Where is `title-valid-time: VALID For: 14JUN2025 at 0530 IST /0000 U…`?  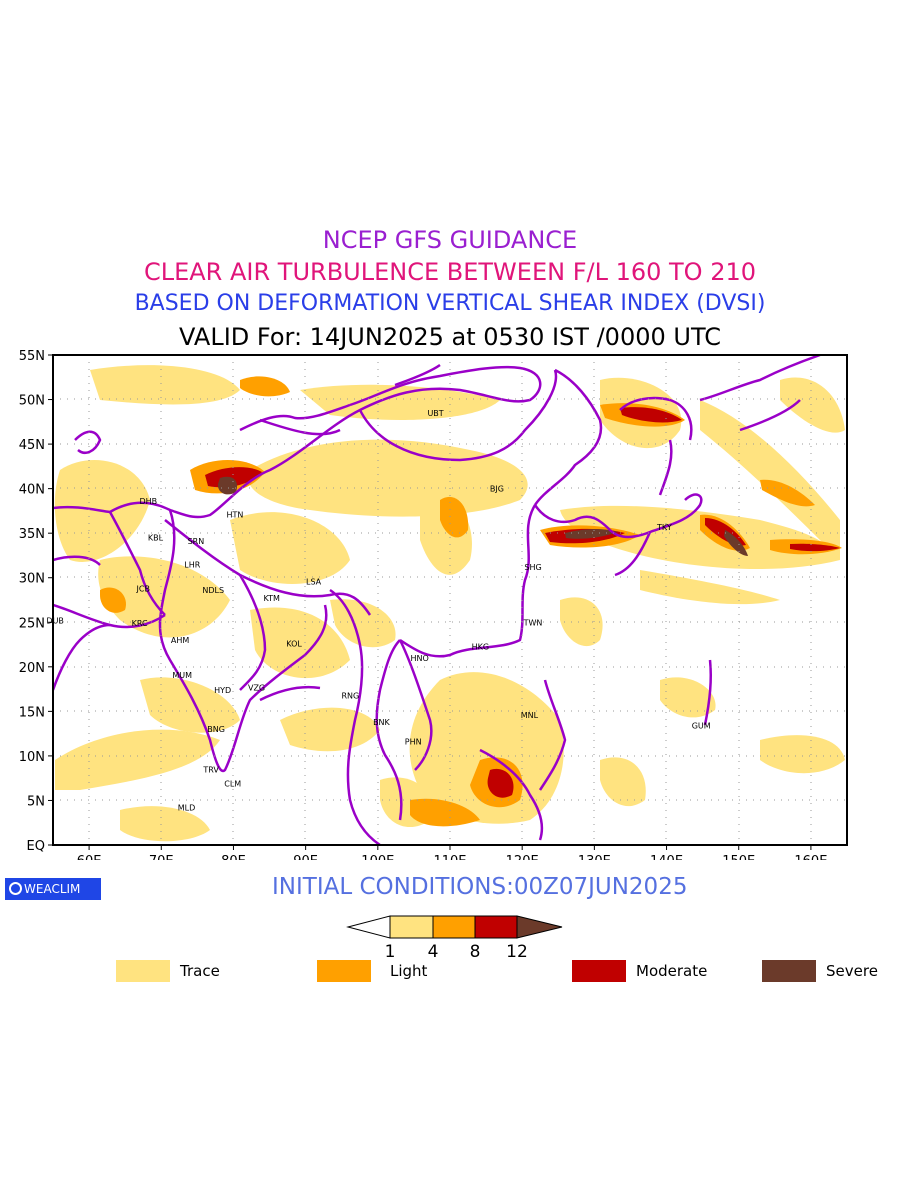 title-valid-time: VALID For: 14JUN2025 at 0530 IST /0000 U… is located at coordinates (450, 337).